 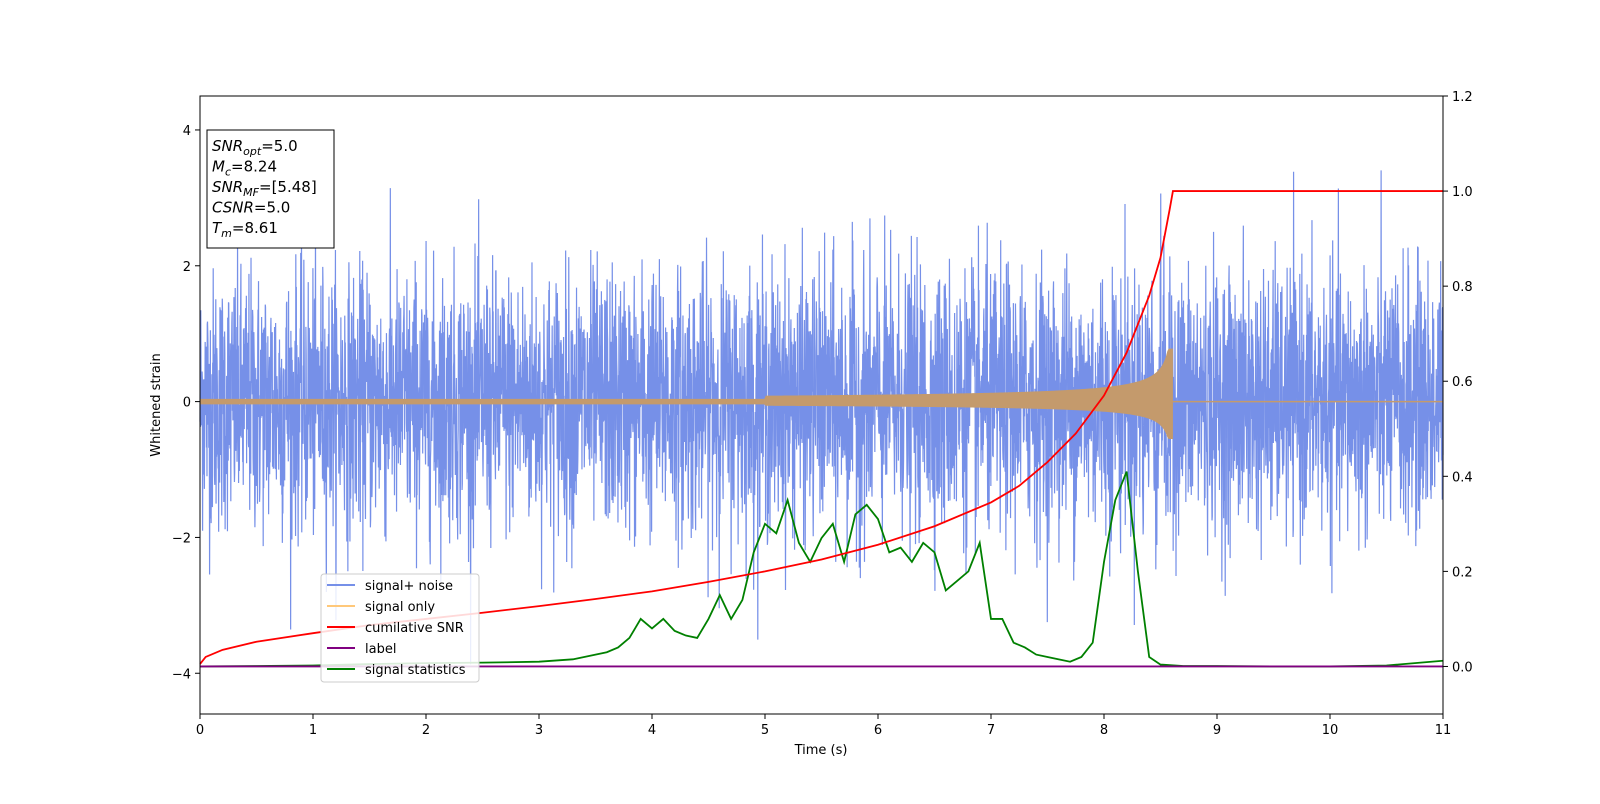 I want to click on x-tick-label: 2, so click(x=426, y=730).